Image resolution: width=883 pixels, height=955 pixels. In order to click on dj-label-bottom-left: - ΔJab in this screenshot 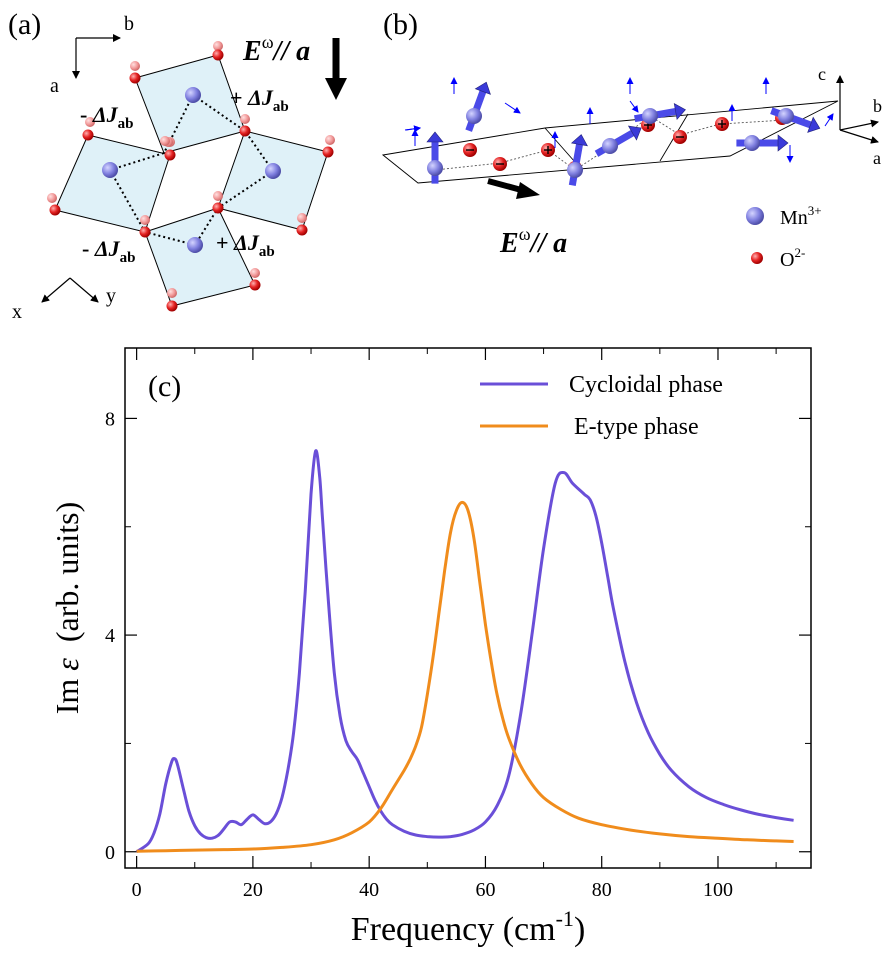, I will do `click(108, 251)`.